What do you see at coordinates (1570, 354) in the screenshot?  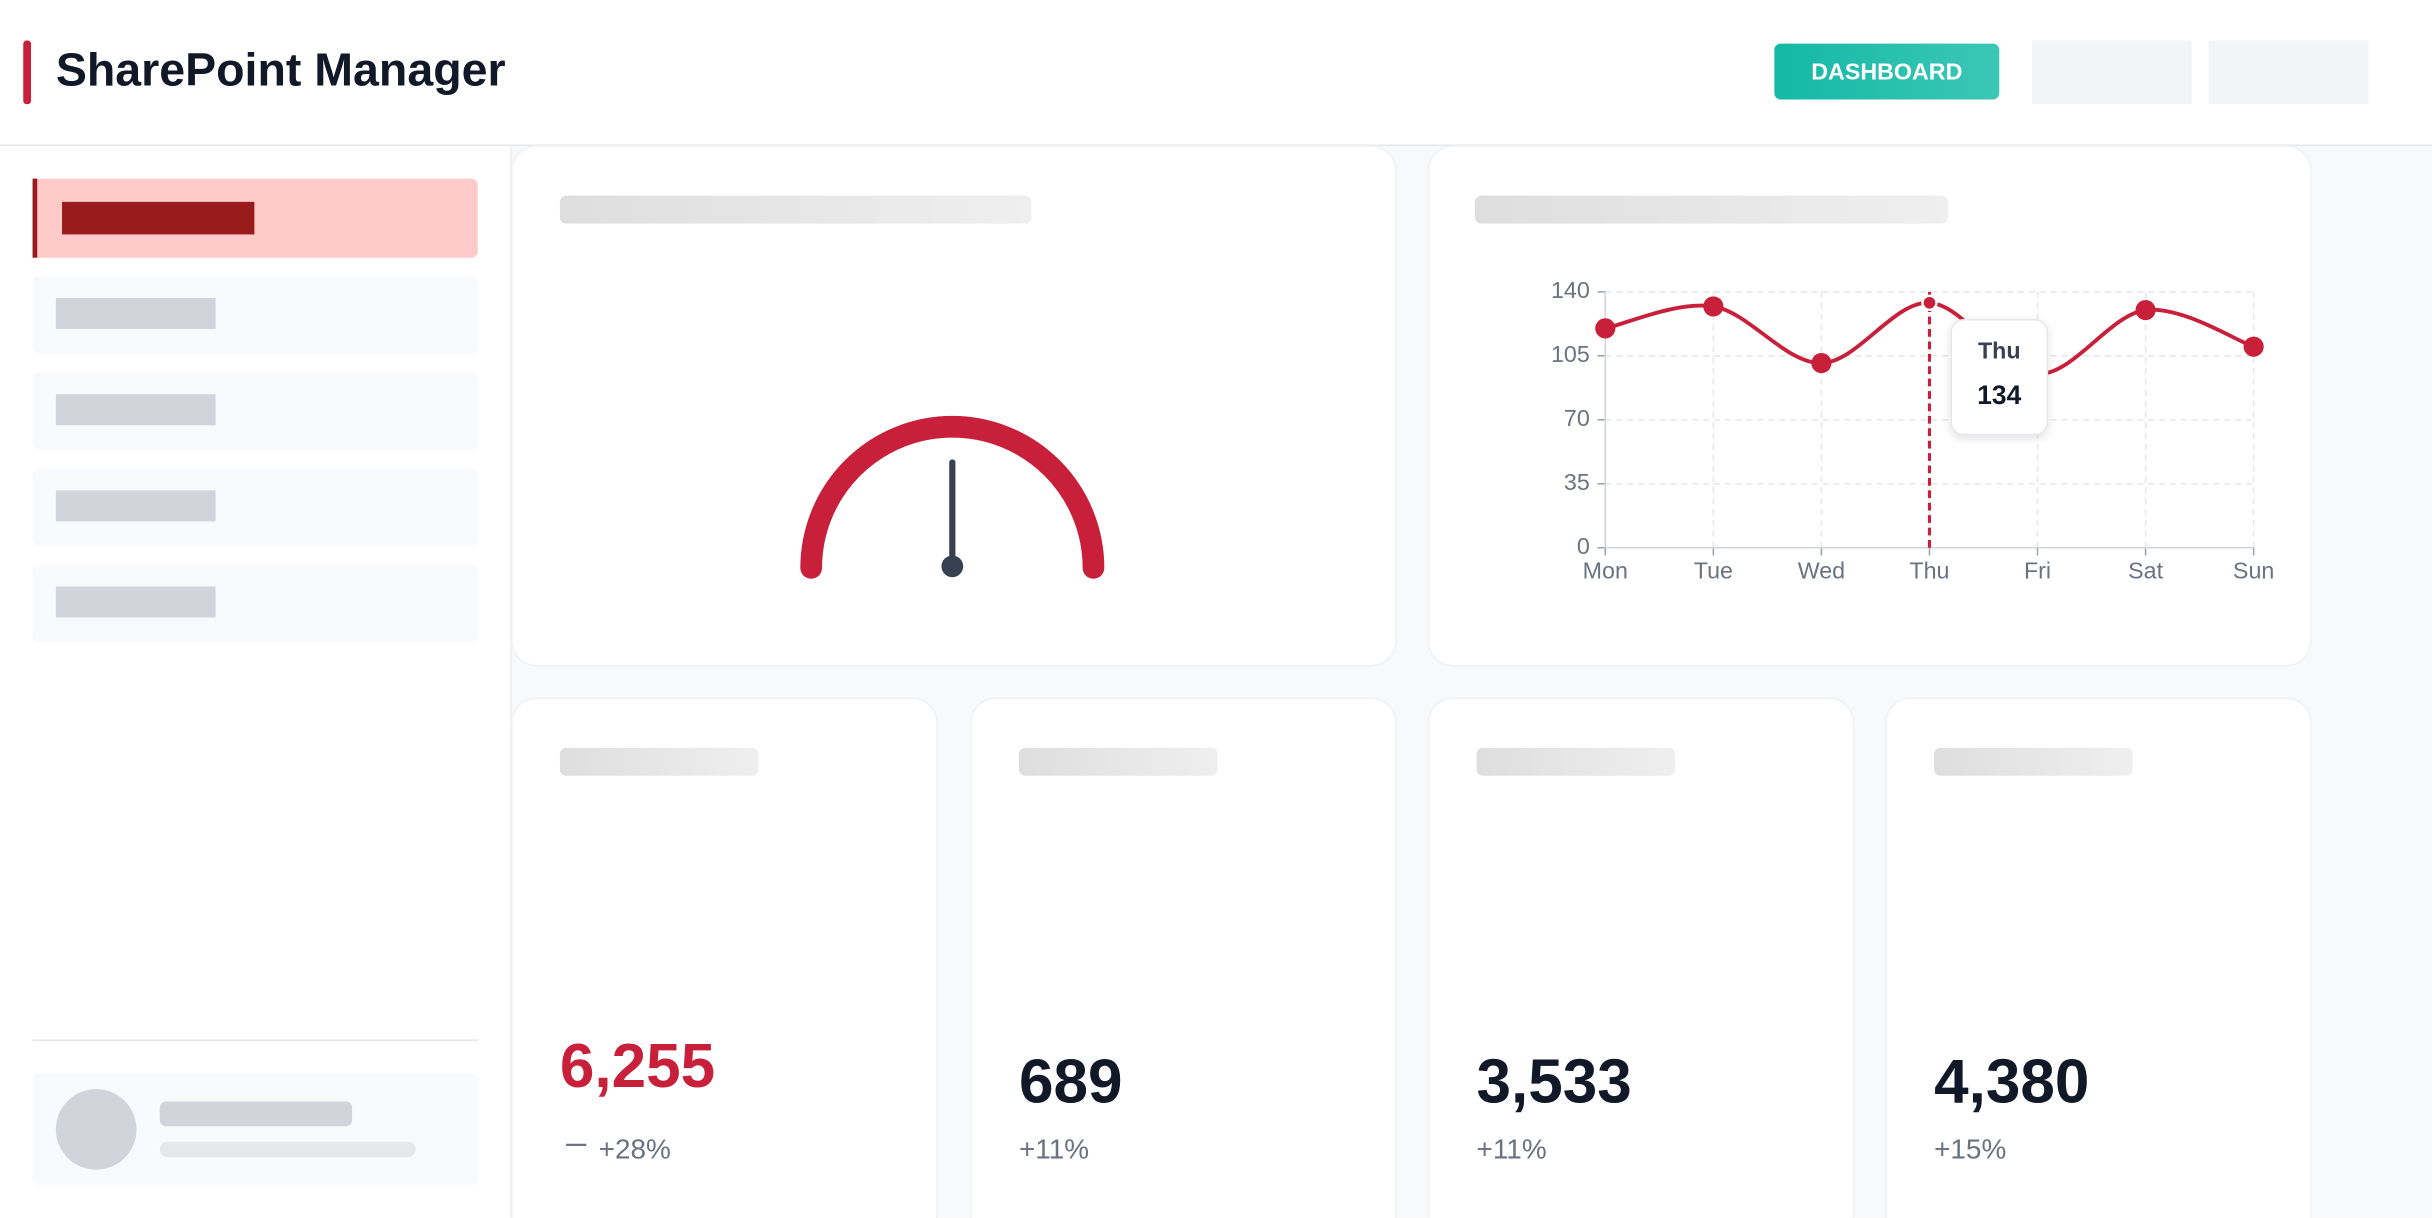 I see `y-tick-label: 105` at bounding box center [1570, 354].